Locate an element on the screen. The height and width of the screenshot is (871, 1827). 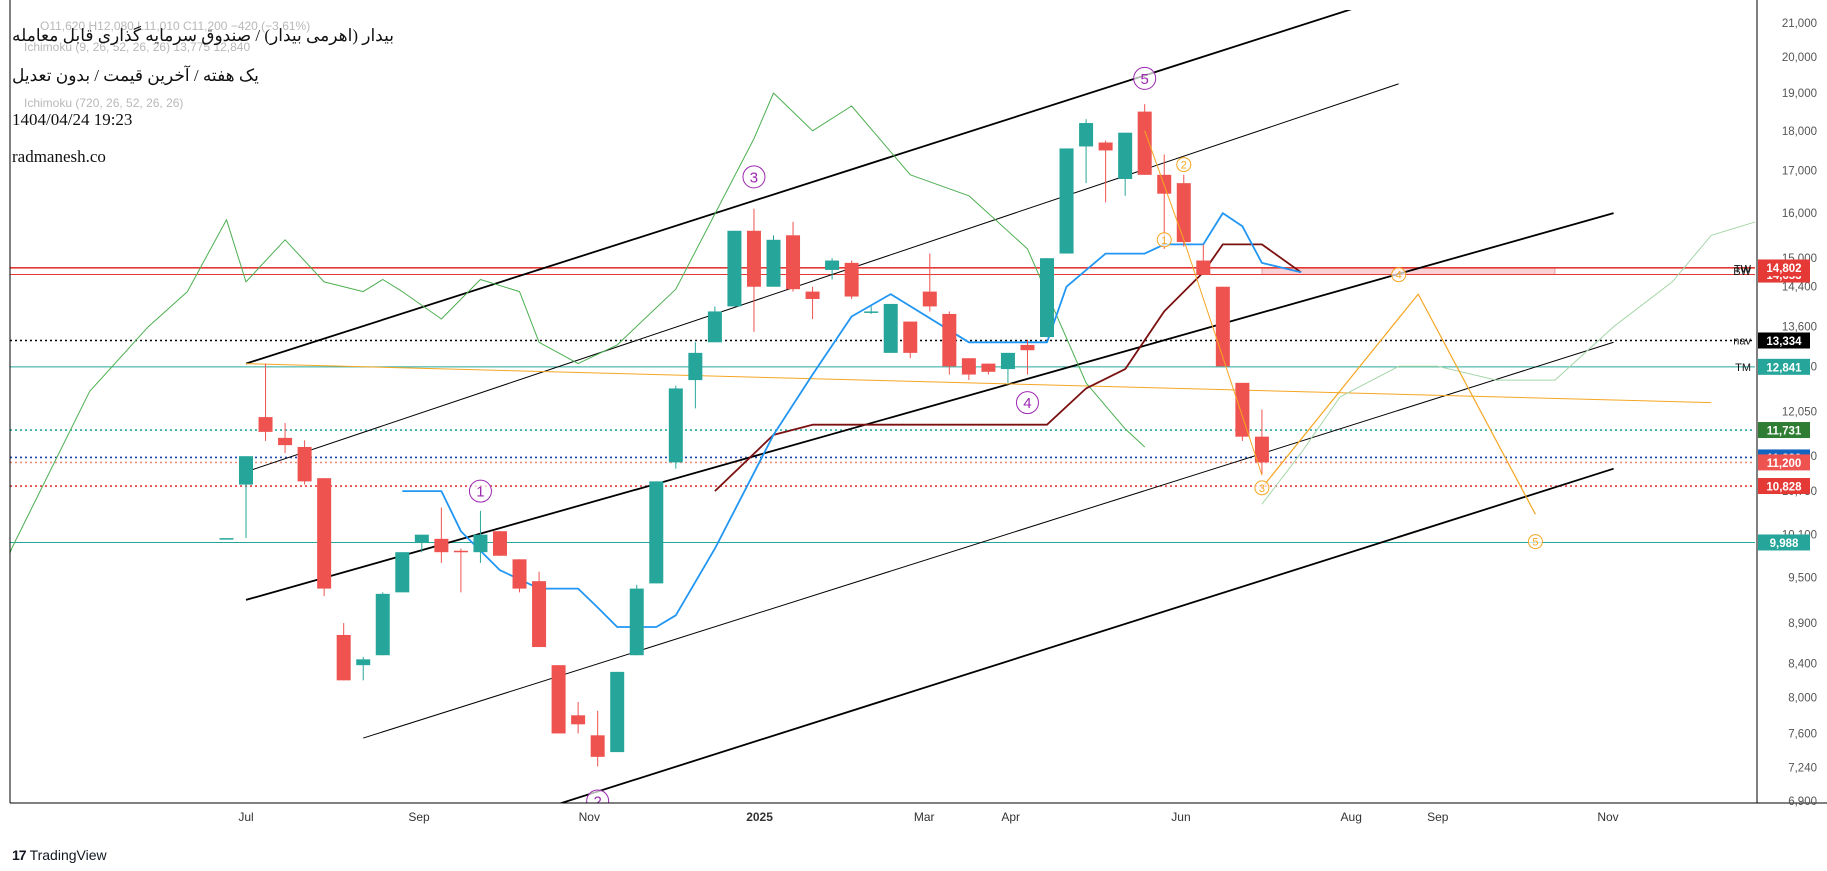
y-tick-label-16: 8,400 is located at coordinates (1802, 664).